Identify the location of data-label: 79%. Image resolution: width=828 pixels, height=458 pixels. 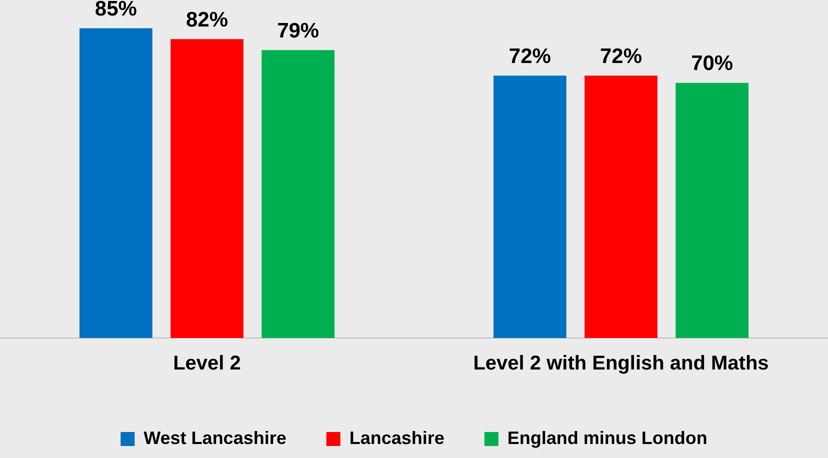
(298, 30).